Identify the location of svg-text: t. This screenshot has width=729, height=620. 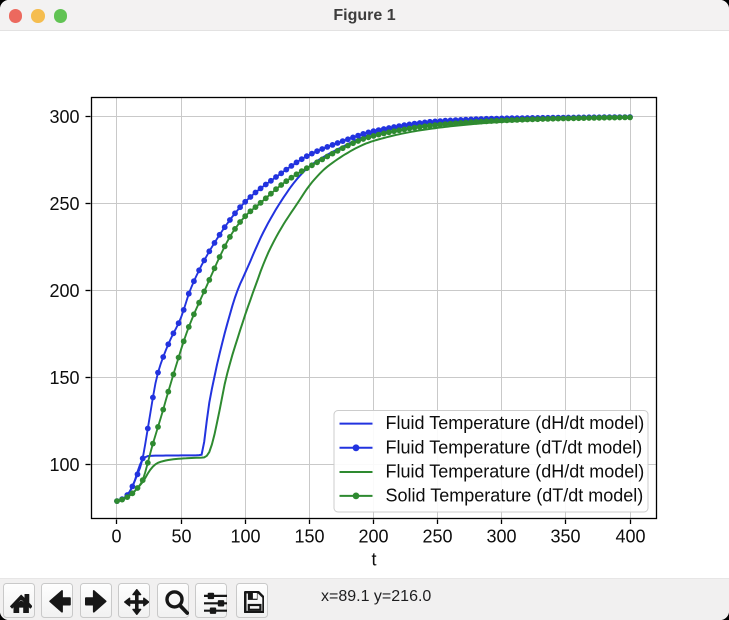
(373, 560).